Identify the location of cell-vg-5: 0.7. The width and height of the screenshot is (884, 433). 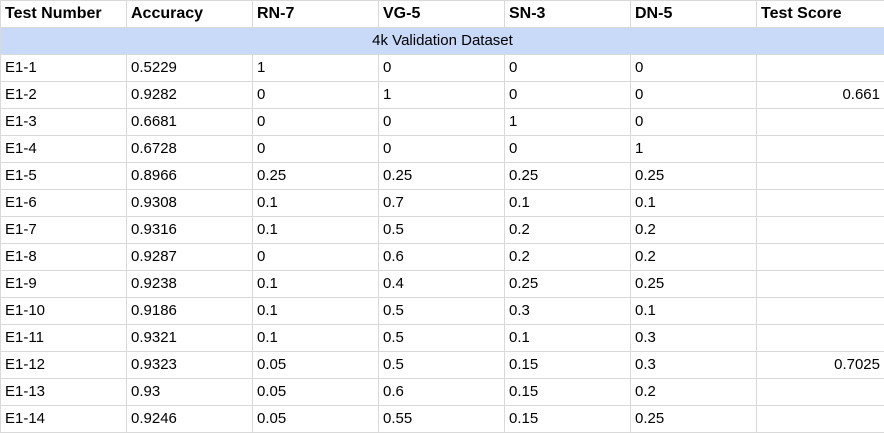
(442, 203).